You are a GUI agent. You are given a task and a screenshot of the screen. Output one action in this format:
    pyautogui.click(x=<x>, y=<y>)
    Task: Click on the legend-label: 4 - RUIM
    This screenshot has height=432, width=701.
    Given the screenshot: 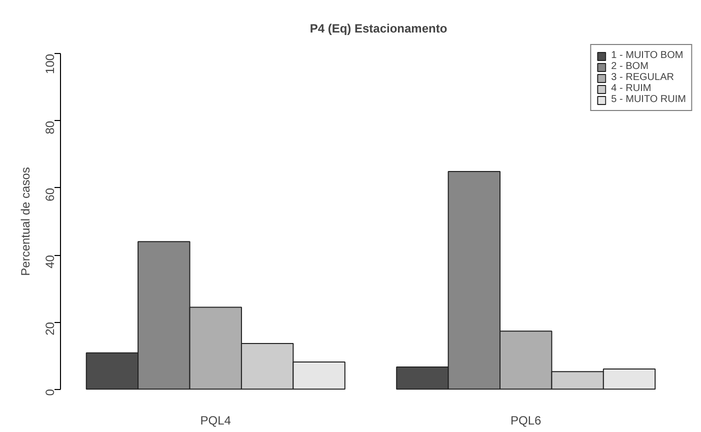 What is the action you would take?
    pyautogui.click(x=631, y=88)
    